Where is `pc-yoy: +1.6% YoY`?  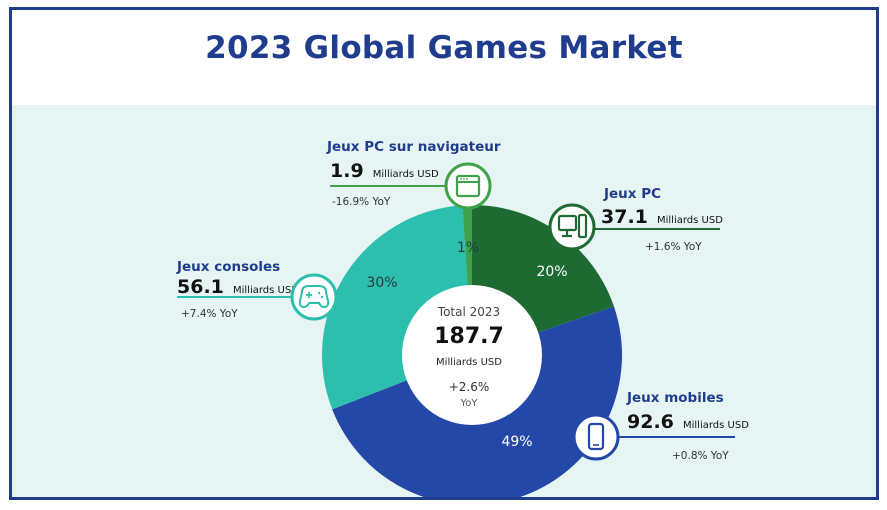
pc-yoy: +1.6% YoY is located at coordinates (673, 247).